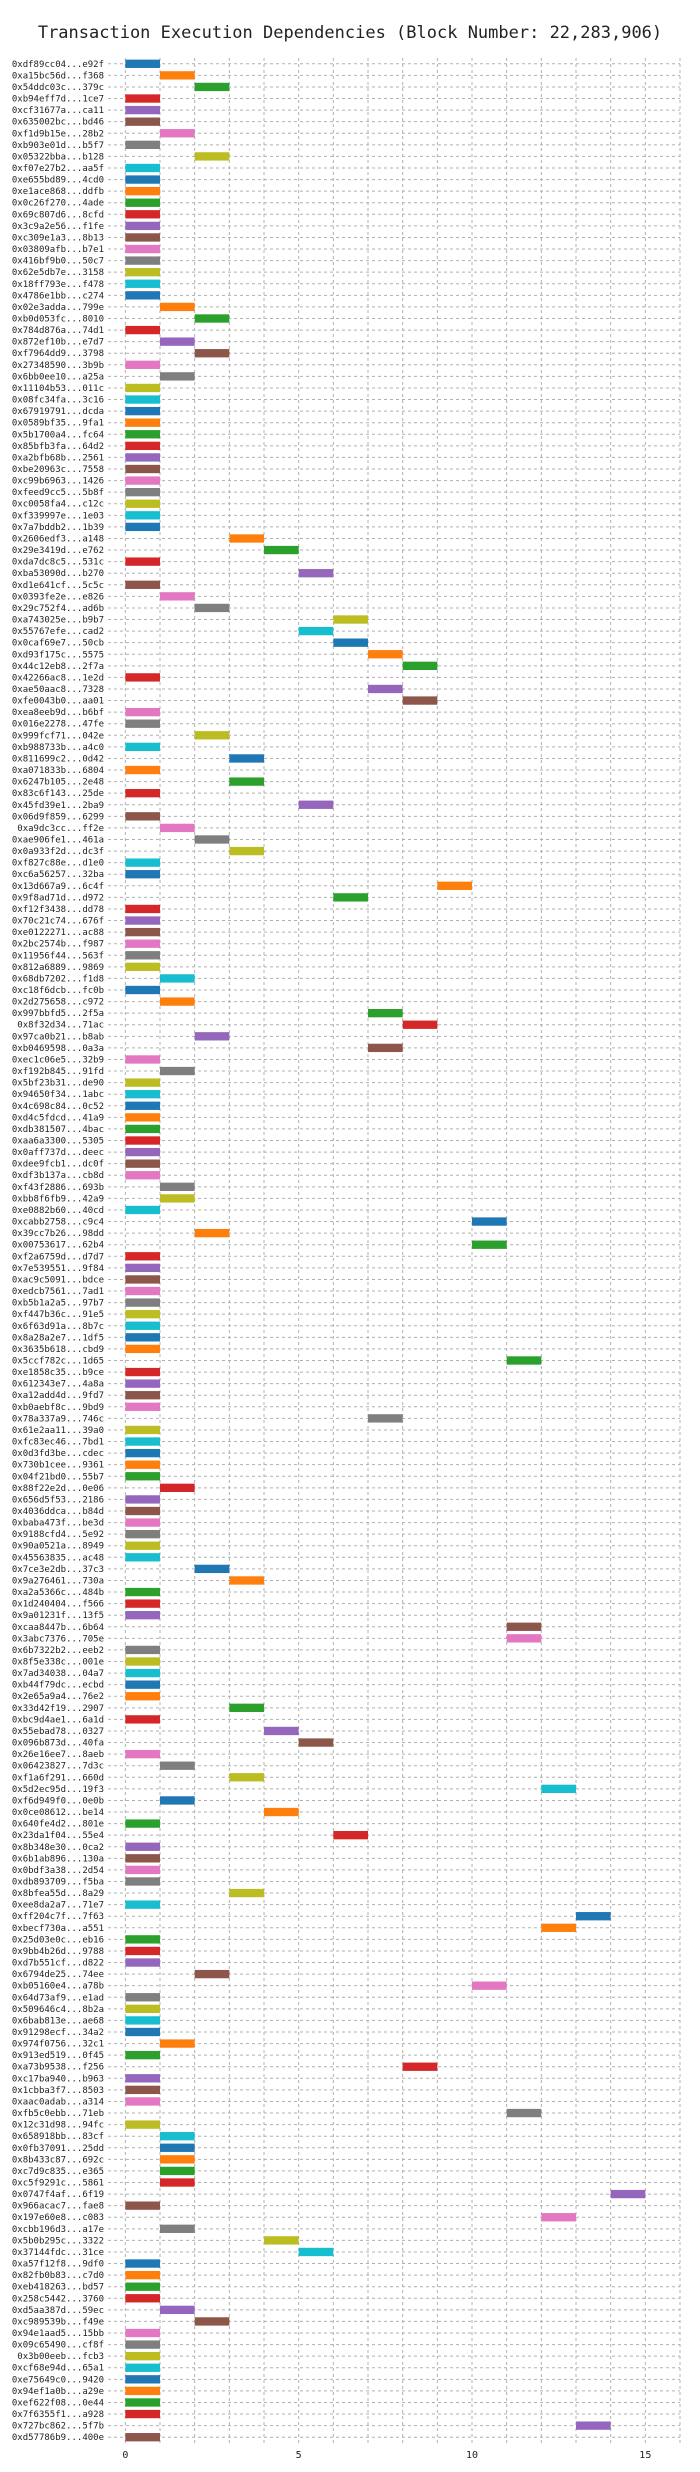  Describe the element at coordinates (58, 2033) in the screenshot. I see `y-label-170: 0x91298ecf...34a2` at that location.